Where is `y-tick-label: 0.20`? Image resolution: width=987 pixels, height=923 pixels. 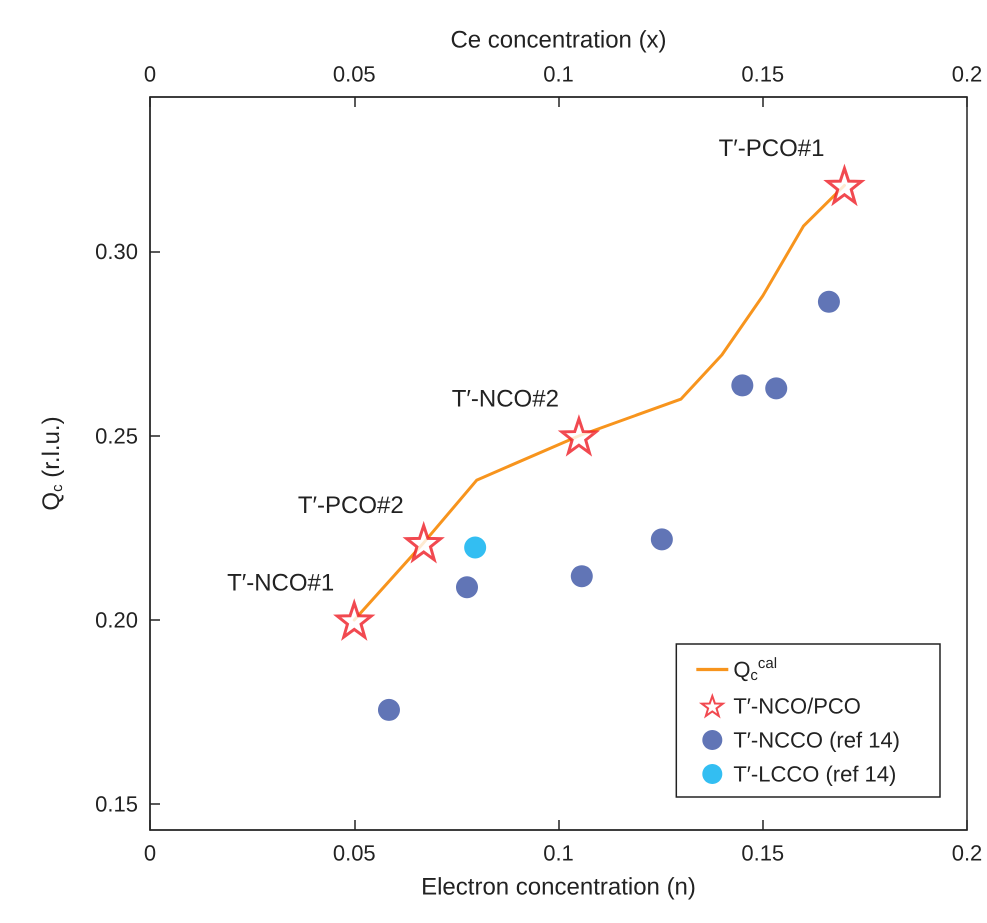
y-tick-label: 0.20 is located at coordinates (116, 620).